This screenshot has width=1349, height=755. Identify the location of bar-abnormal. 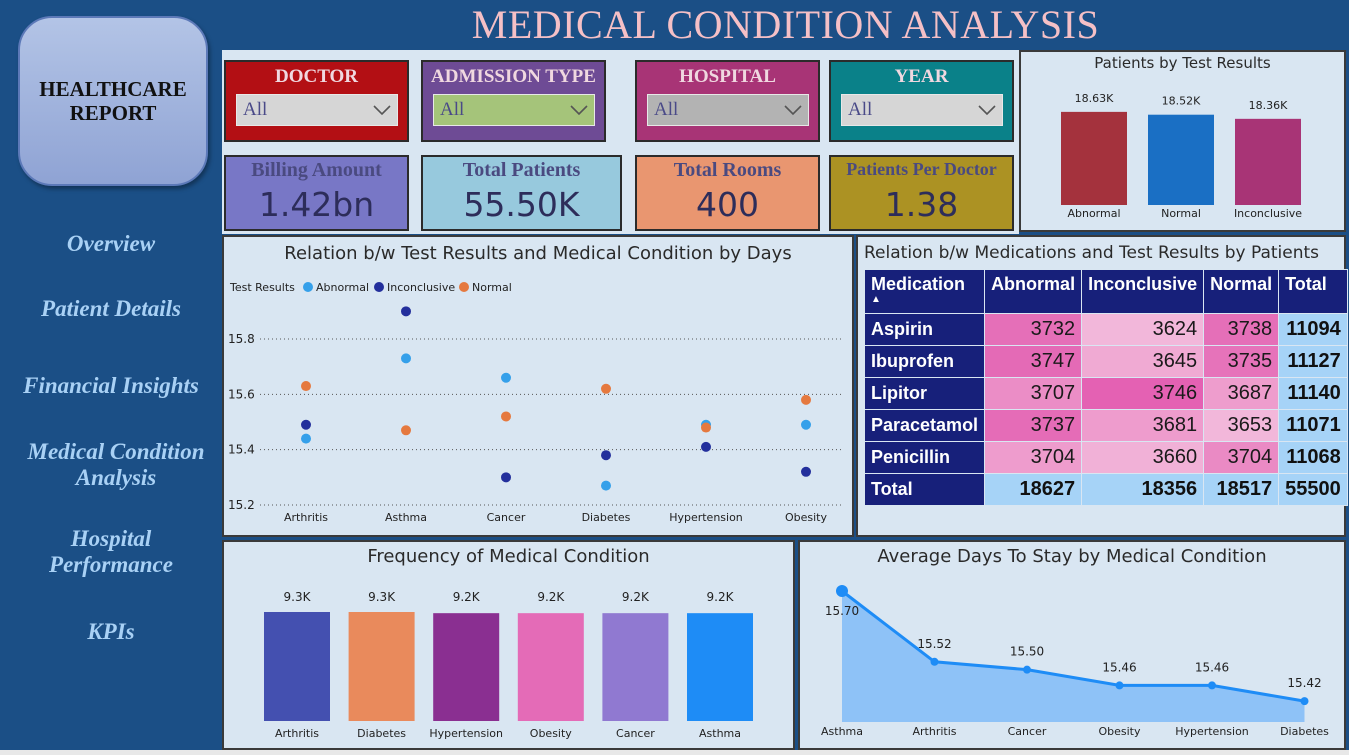
(1094, 158).